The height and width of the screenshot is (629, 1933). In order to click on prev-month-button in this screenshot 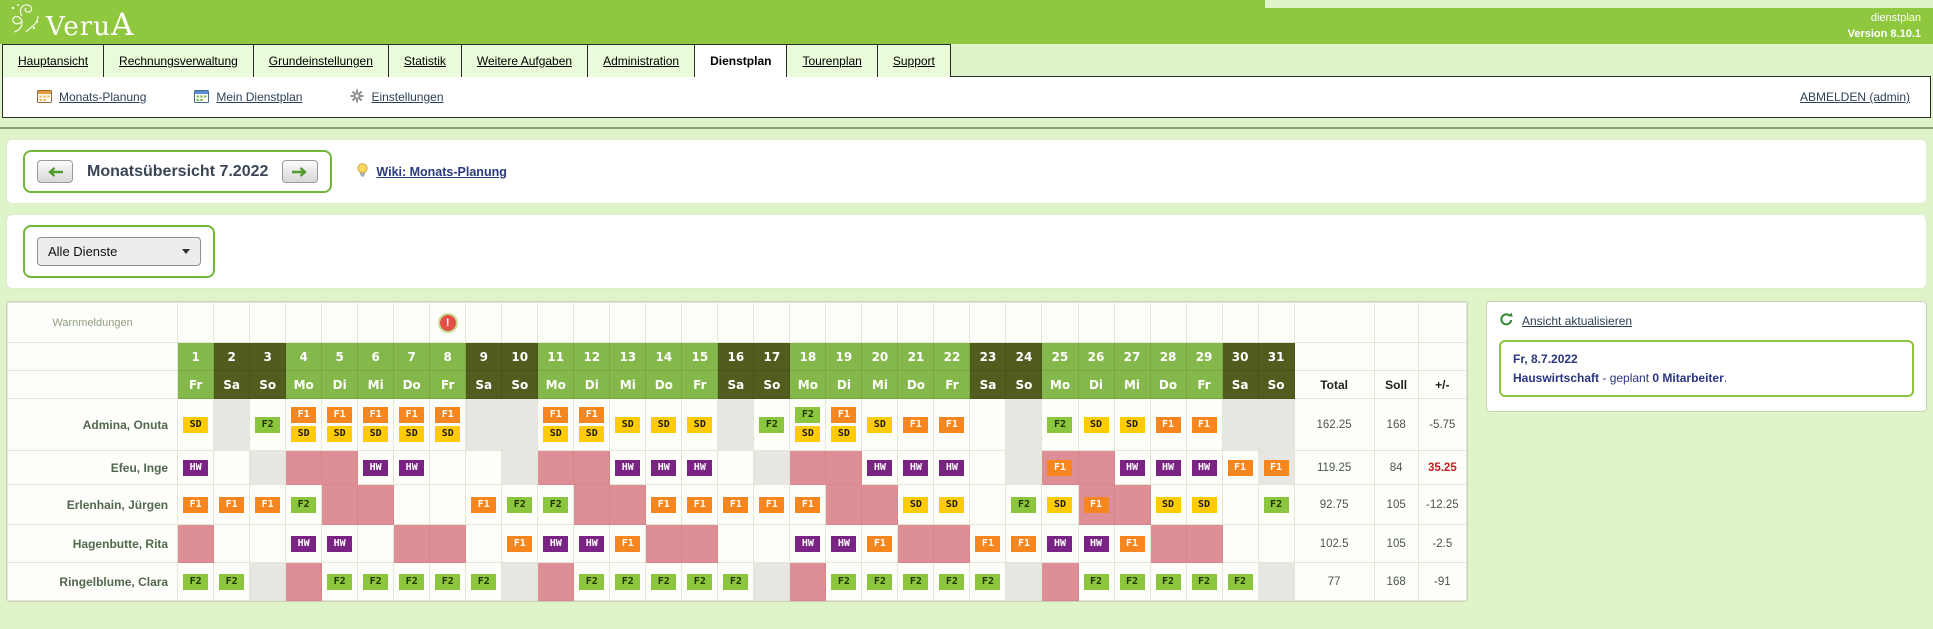, I will do `click(55, 171)`.